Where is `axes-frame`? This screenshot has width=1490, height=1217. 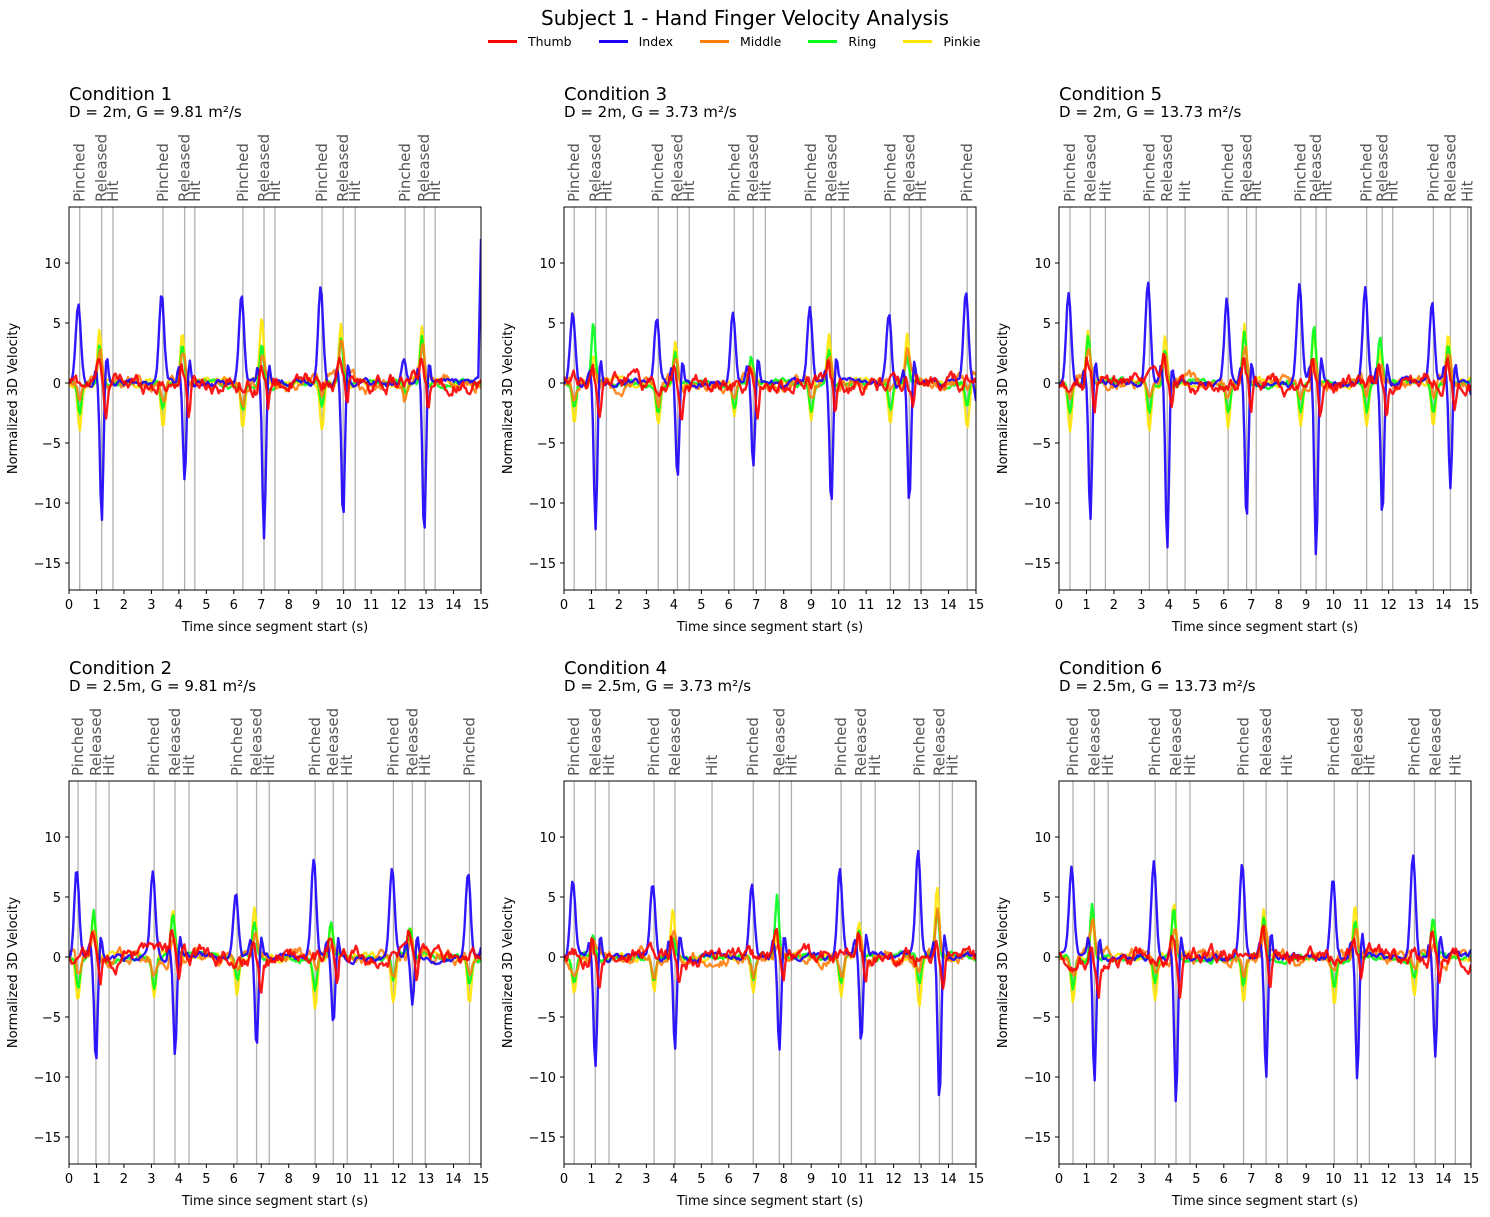 axes-frame is located at coordinates (770, 972).